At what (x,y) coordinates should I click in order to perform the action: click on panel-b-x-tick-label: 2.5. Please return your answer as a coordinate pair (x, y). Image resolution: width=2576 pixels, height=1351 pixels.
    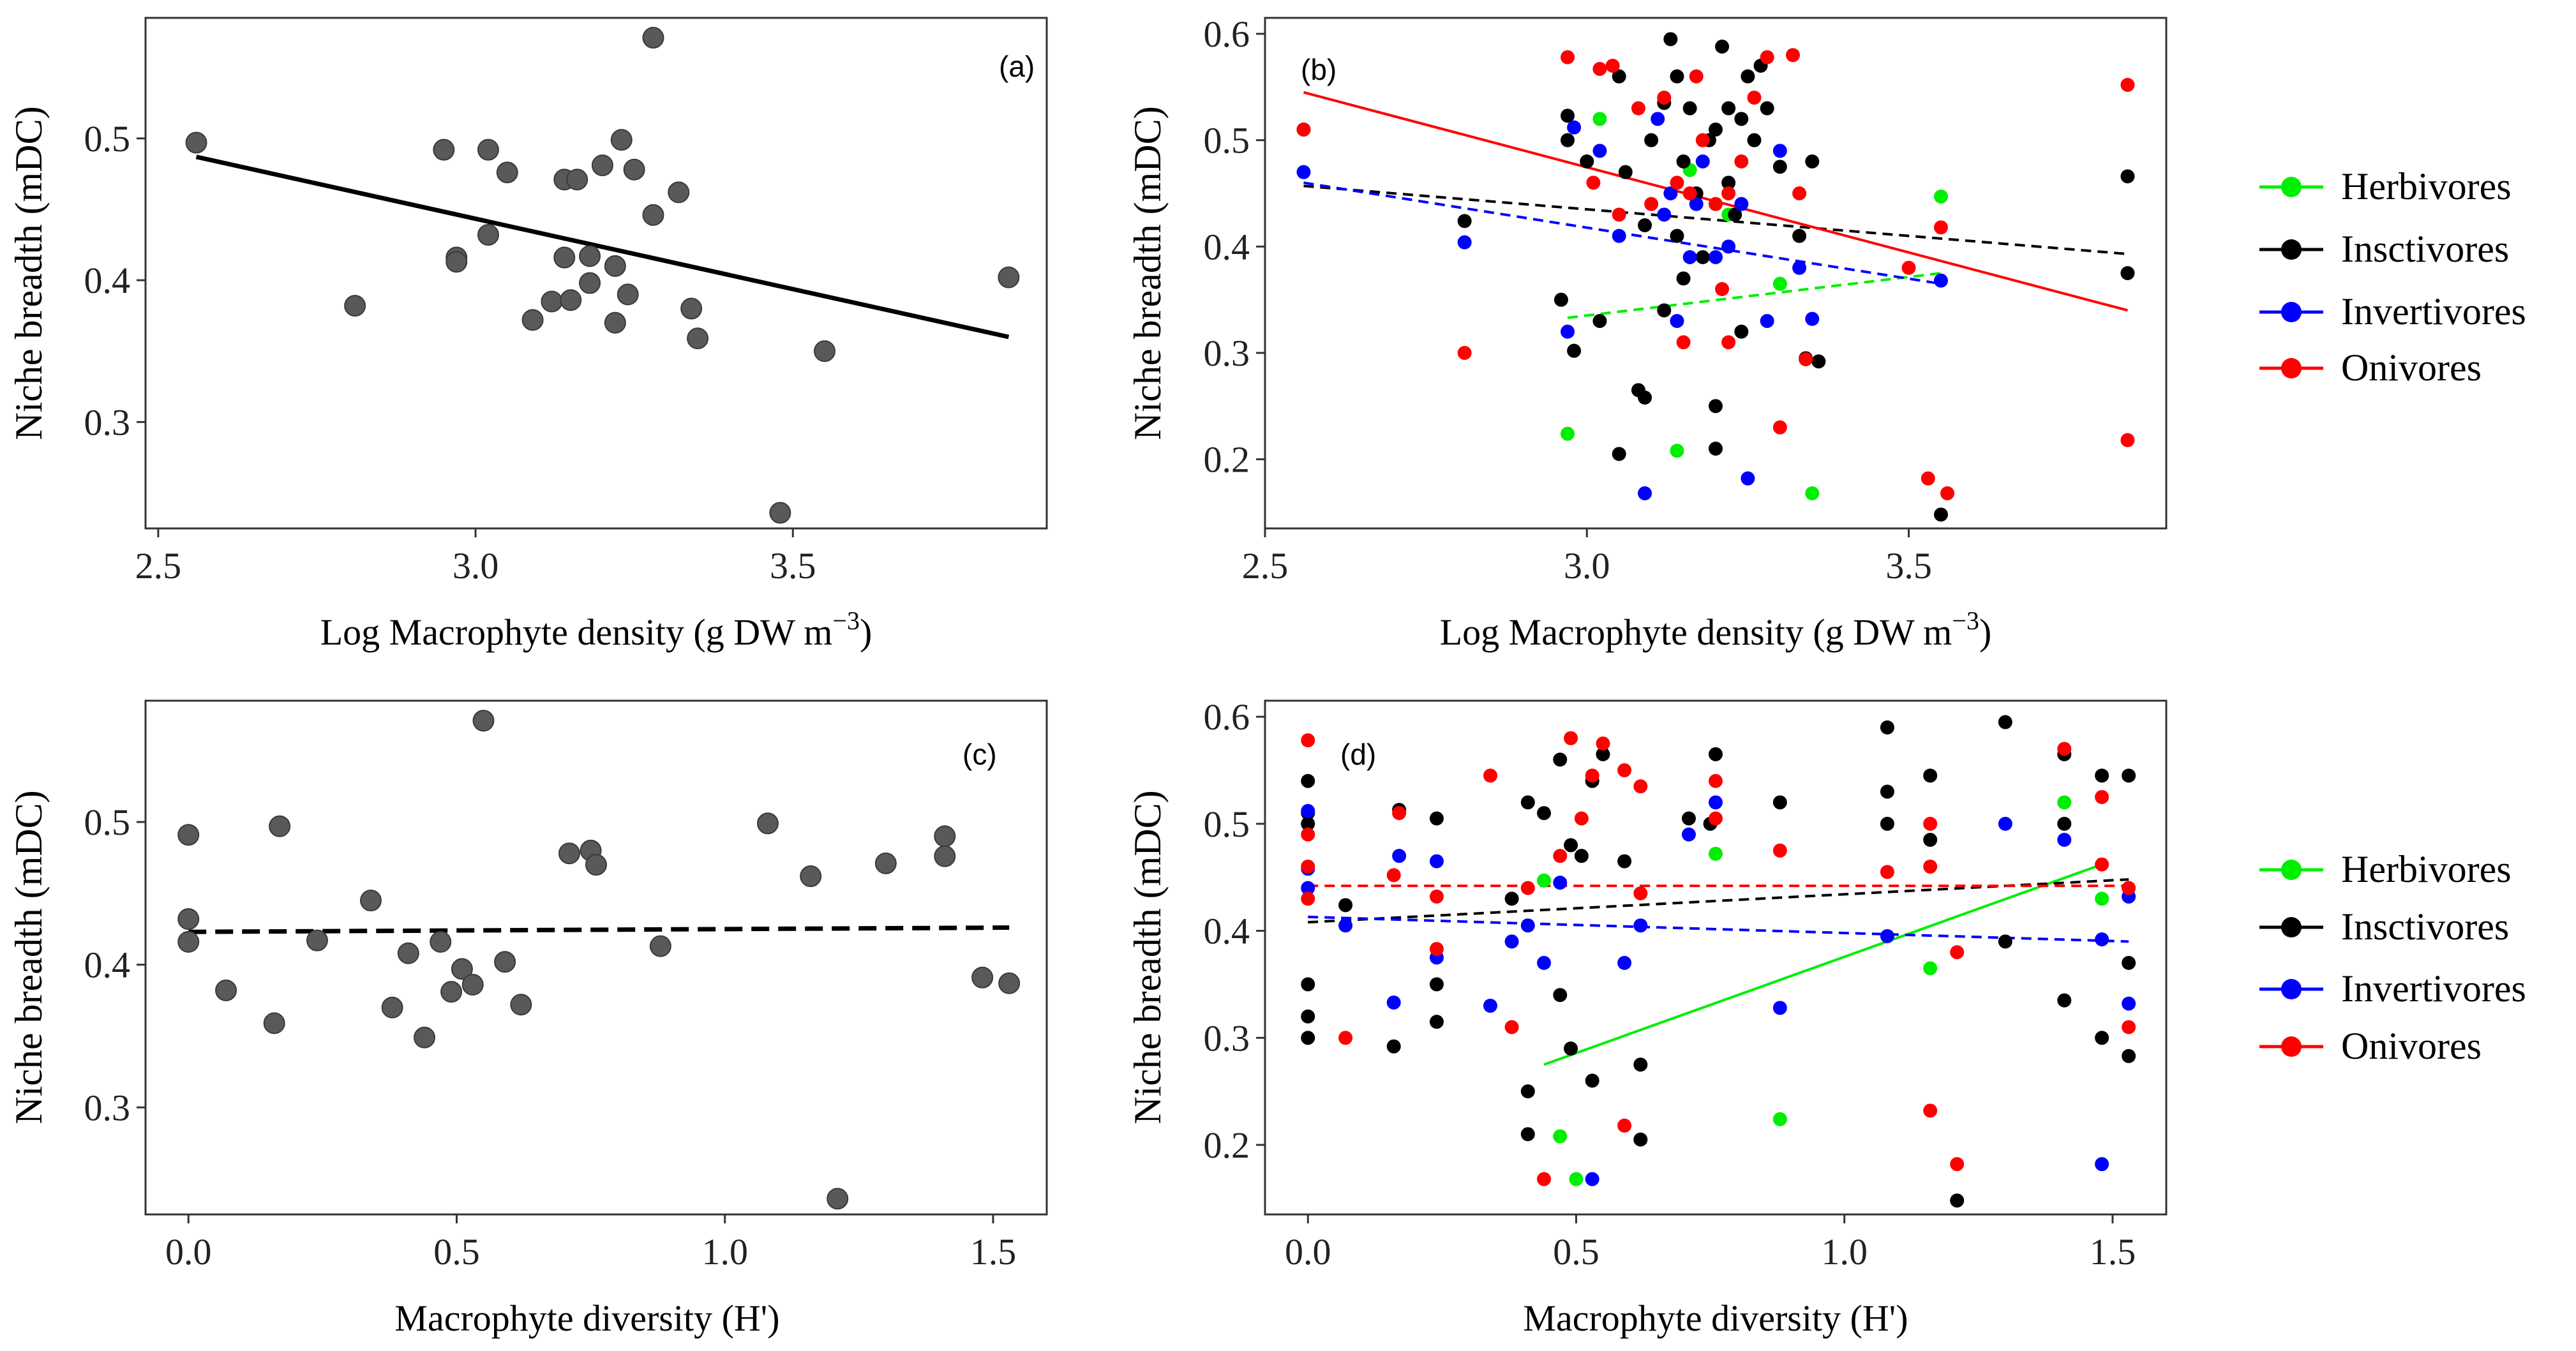
    Looking at the image, I should click on (1265, 565).